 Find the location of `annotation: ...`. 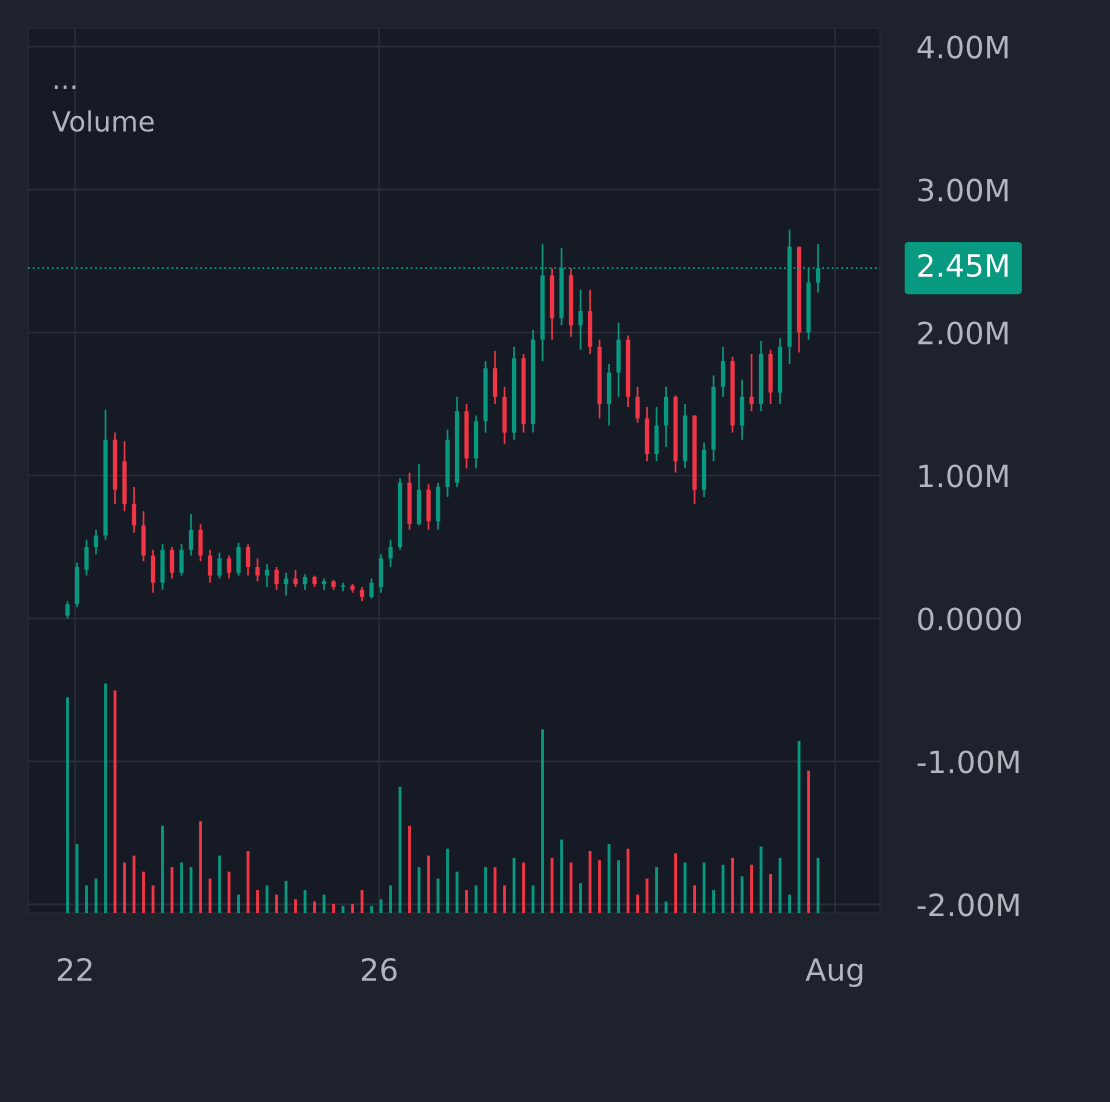

annotation: ... is located at coordinates (65, 87).